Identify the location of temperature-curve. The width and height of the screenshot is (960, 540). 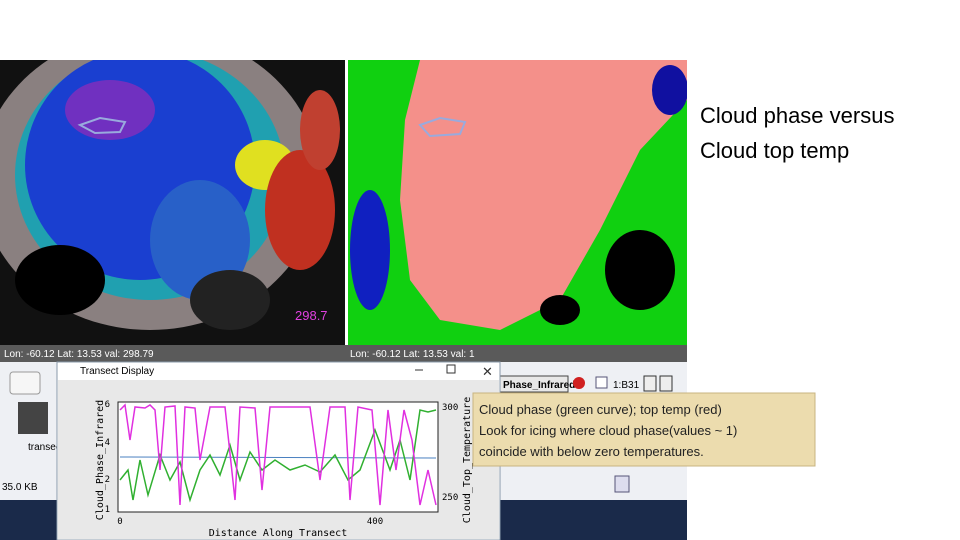
(278, 454).